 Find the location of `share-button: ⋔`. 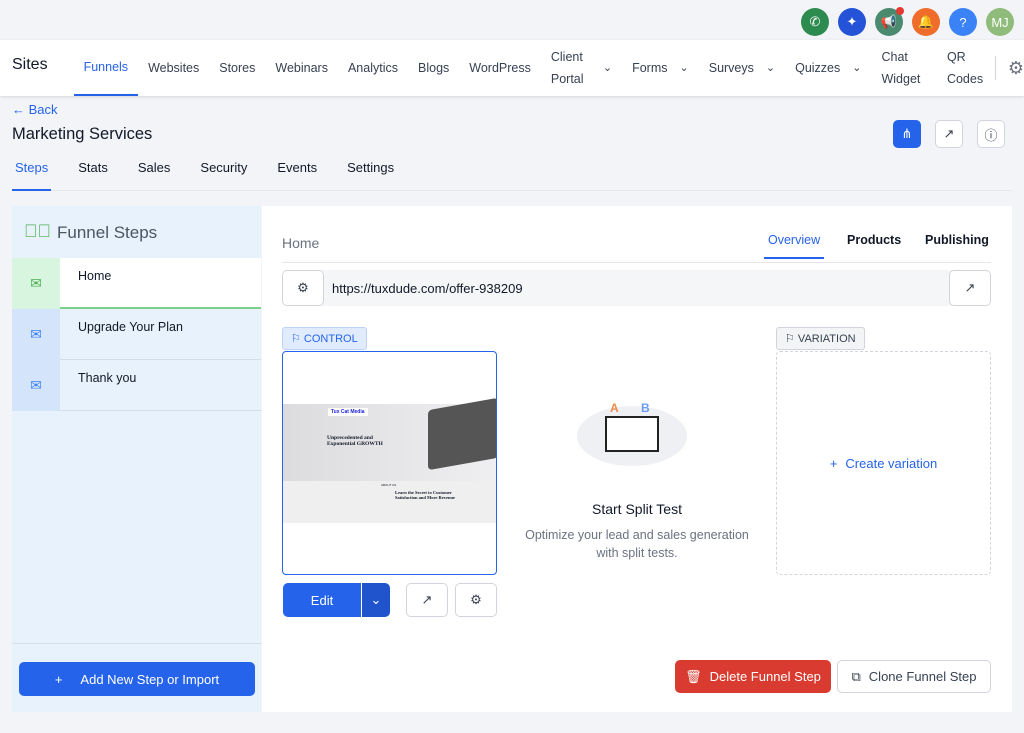

share-button: ⋔ is located at coordinates (907, 134).